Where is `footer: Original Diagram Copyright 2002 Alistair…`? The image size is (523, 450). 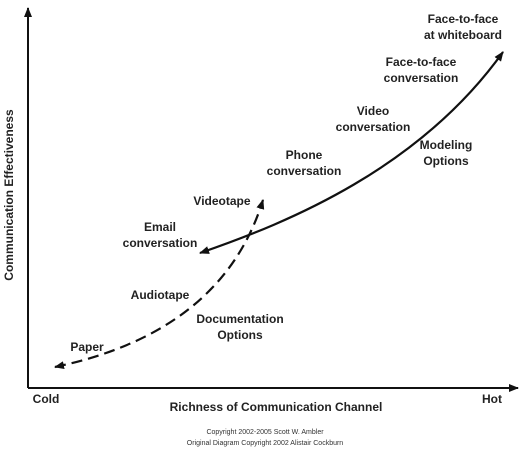 footer: Original Diagram Copyright 2002 Alistair… is located at coordinates (265, 443).